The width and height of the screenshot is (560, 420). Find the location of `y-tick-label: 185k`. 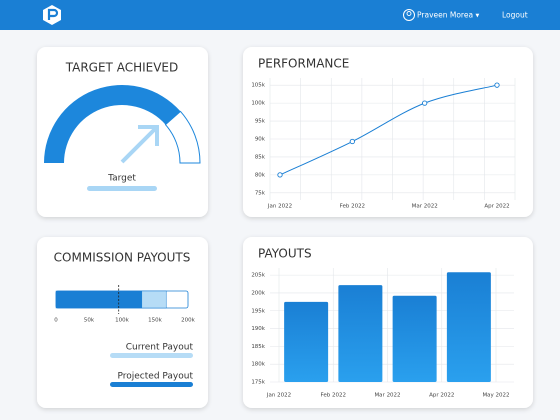

y-tick-label: 185k is located at coordinates (258, 347).